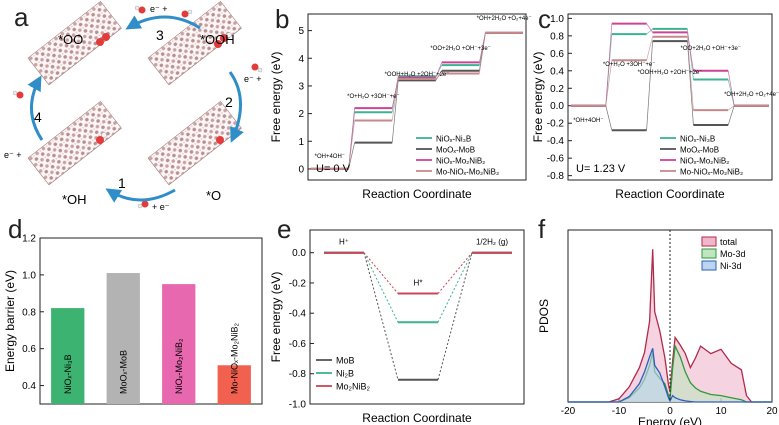 This screenshot has width=779, height=425. Describe the element at coordinates (544, 19) in the screenshot. I see `panel-letter-c: c` at that location.